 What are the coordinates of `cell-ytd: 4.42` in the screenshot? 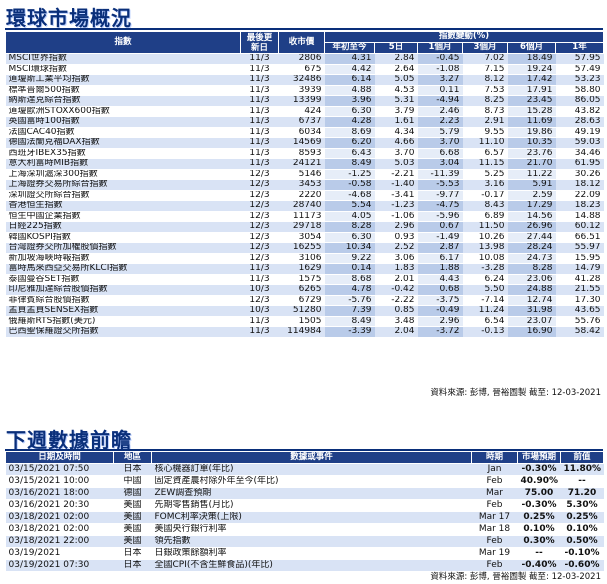 It's located at (349, 69).